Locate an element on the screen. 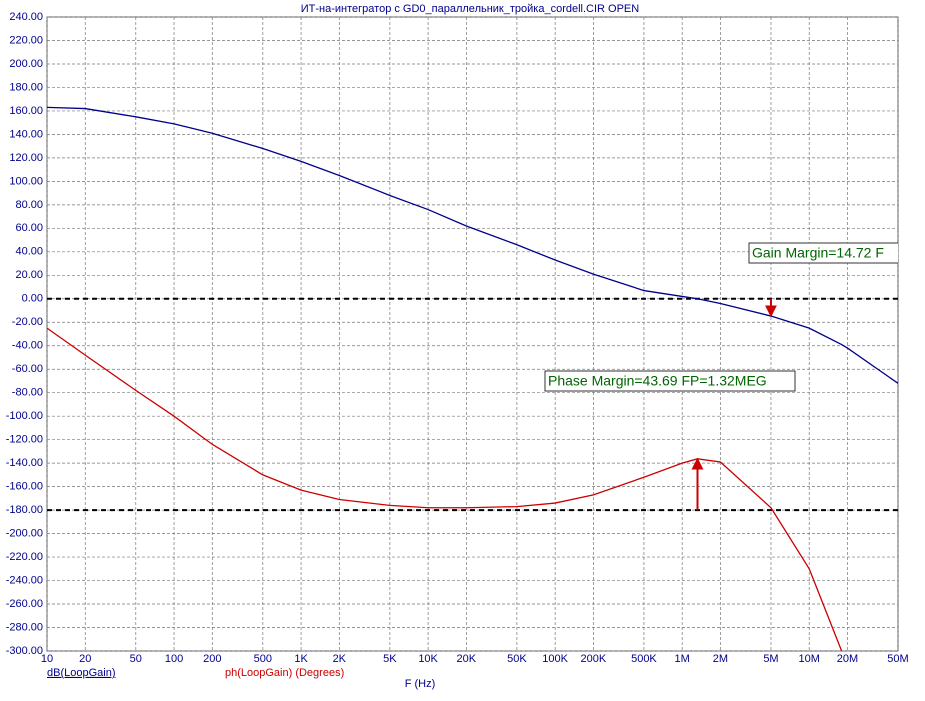 This screenshot has height=701, width=925. x-axis-label: F (Hz) is located at coordinates (420, 684).